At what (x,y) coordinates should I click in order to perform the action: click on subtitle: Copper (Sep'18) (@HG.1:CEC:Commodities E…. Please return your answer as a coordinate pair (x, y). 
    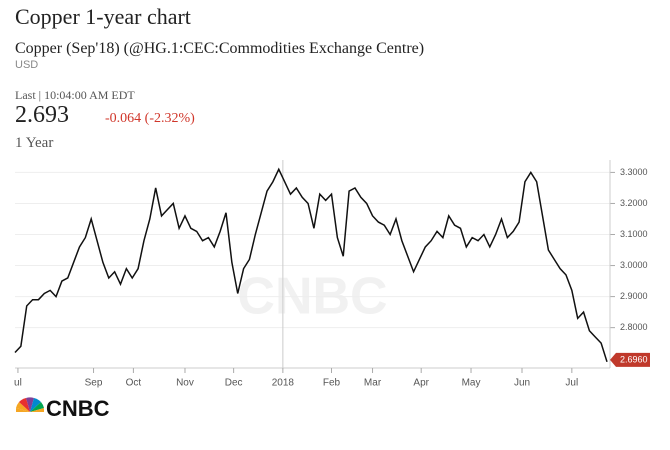
    Looking at the image, I should click on (220, 48).